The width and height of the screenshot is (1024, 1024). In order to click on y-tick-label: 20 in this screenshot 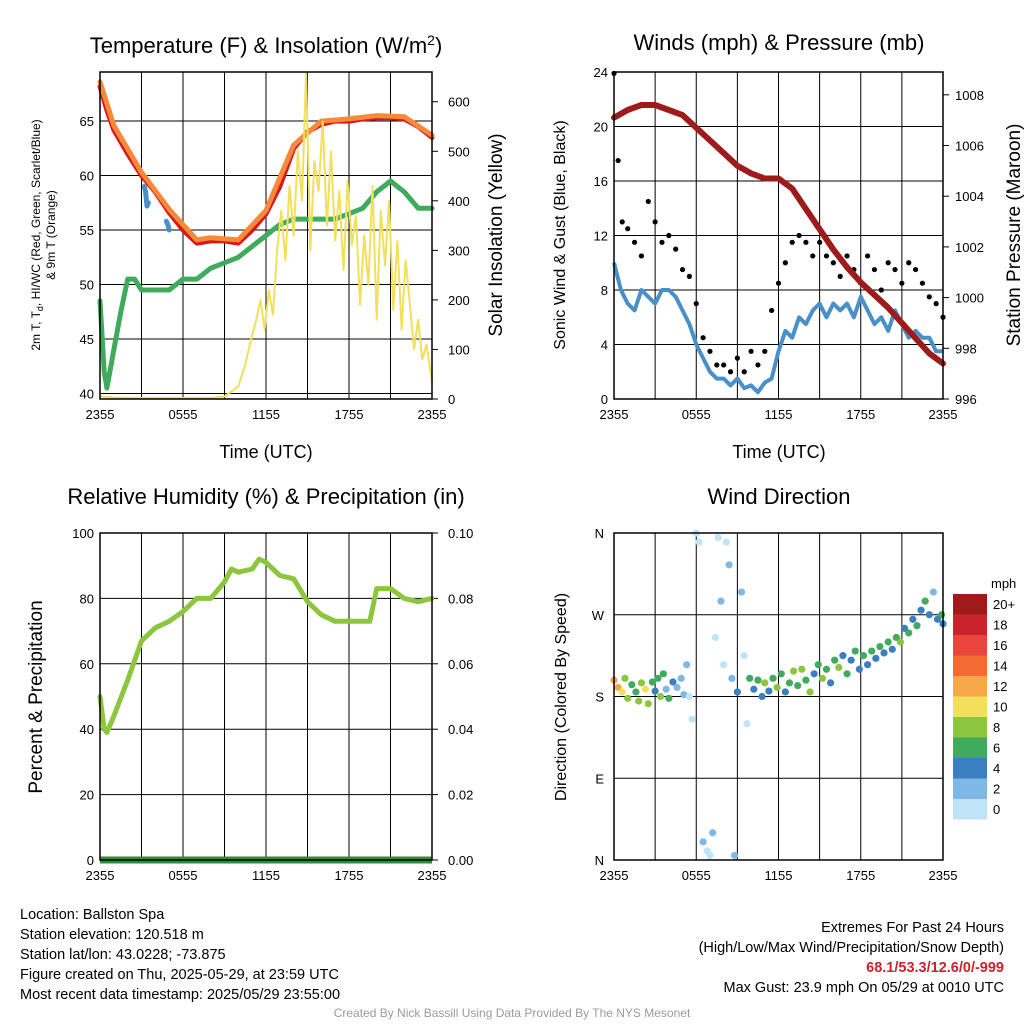, I will do `click(87, 795)`.